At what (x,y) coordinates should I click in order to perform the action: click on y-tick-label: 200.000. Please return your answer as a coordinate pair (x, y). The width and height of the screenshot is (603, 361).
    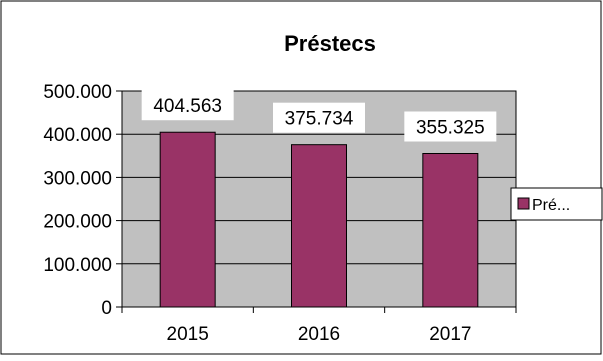
    Looking at the image, I should click on (77, 222).